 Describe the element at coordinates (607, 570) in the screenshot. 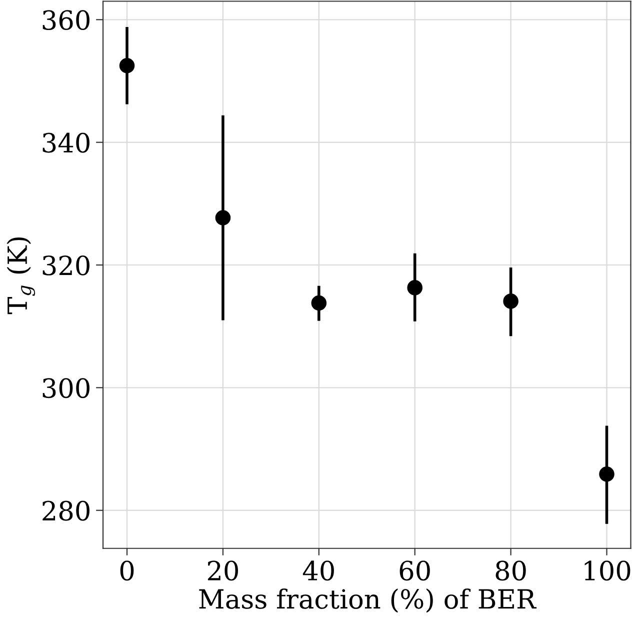

I see `x-tick-label: 100` at that location.